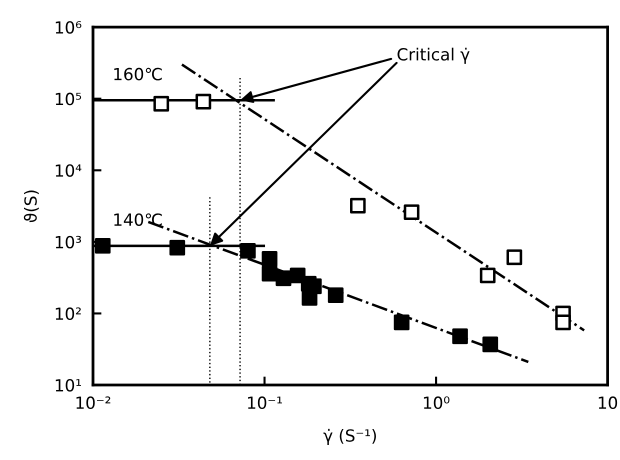 The width and height of the screenshot is (620, 460). Describe the element at coordinates (349, 437) in the screenshot. I see `x-axis-title: γ̇ (S⁻¹)` at that location.